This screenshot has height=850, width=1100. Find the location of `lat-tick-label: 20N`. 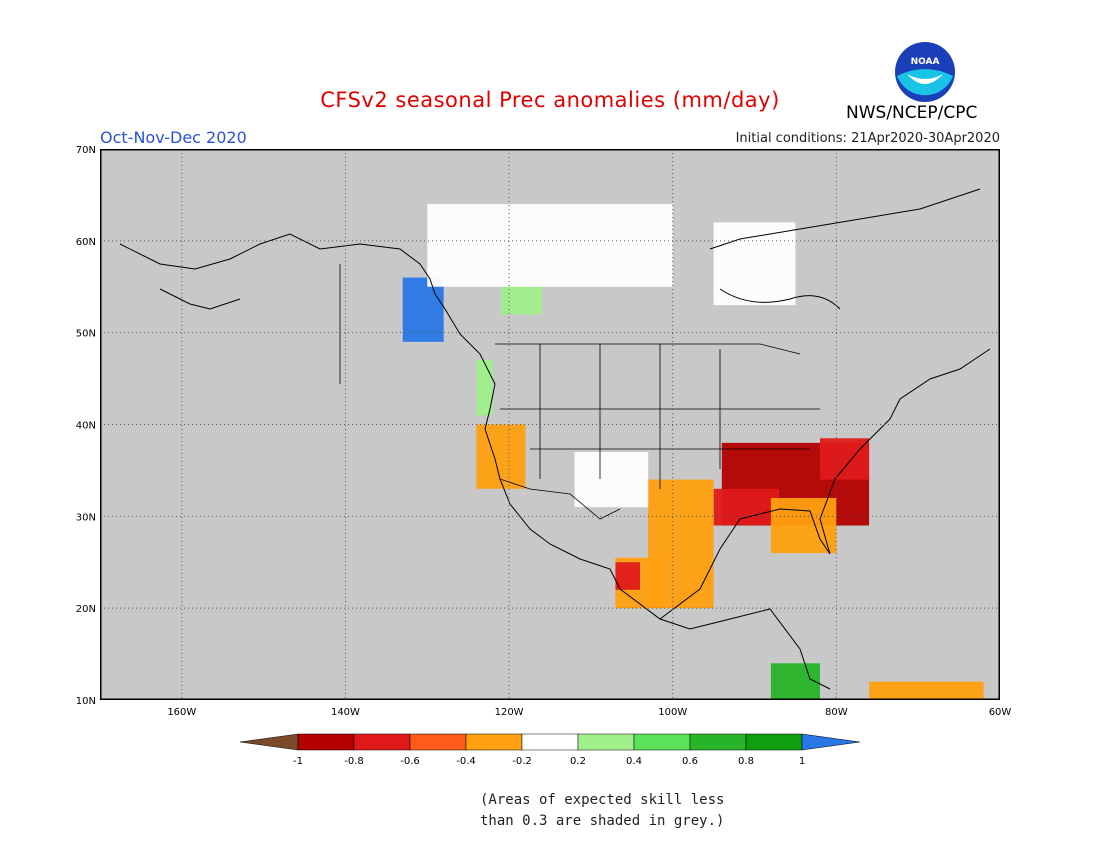

lat-tick-label: 20N is located at coordinates (86, 609).